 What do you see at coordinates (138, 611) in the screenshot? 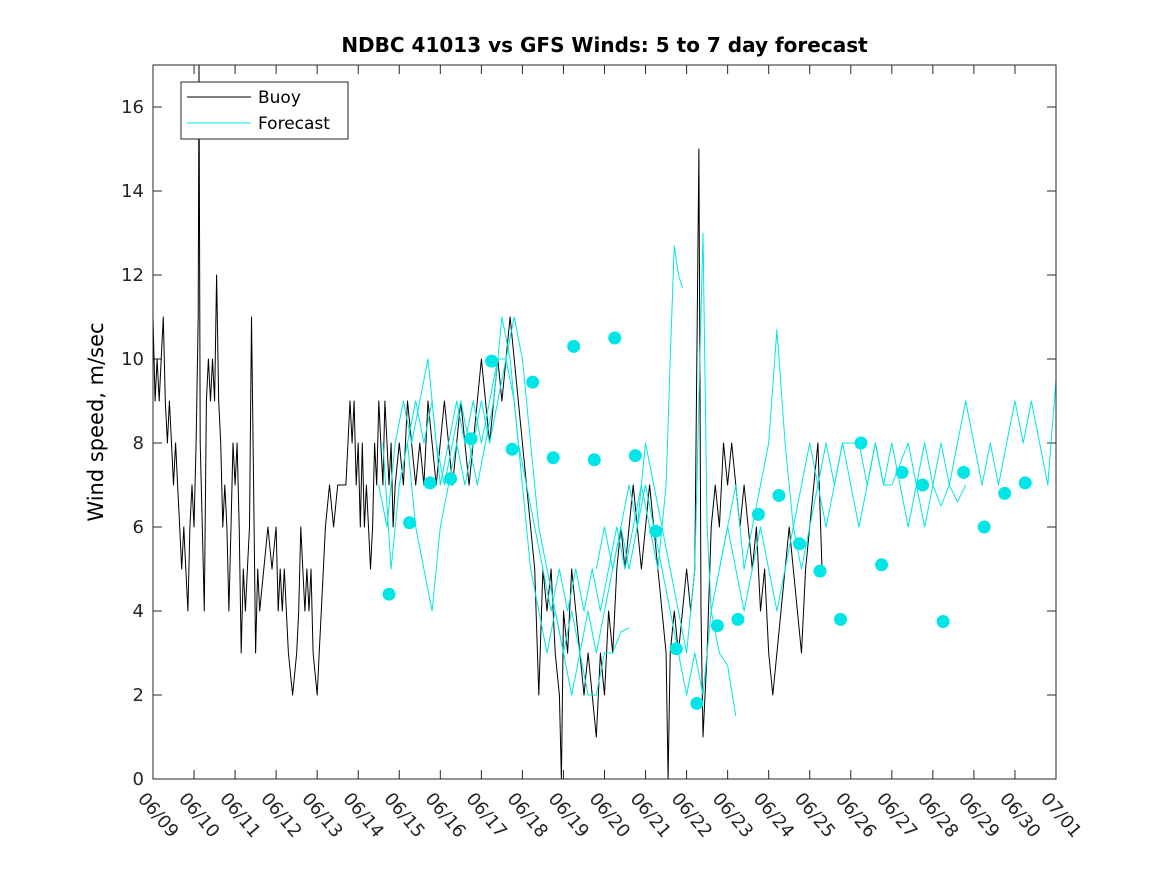
I see `y-tick-label: 4` at bounding box center [138, 611].